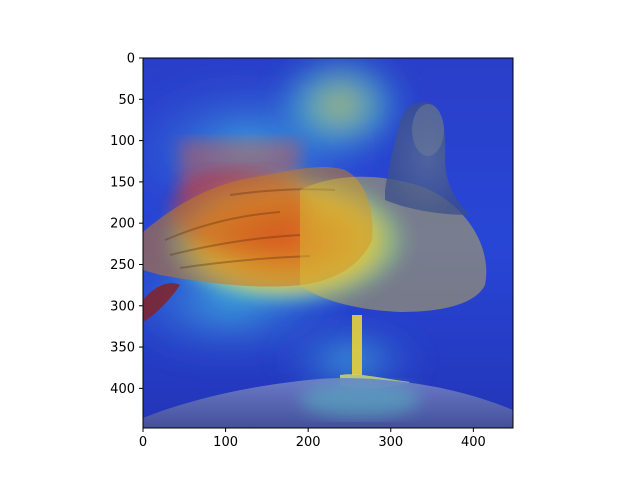 Image resolution: width=640 pixels, height=480 pixels. What do you see at coordinates (390, 442) in the screenshot?
I see `x-tick-label: 300` at bounding box center [390, 442].